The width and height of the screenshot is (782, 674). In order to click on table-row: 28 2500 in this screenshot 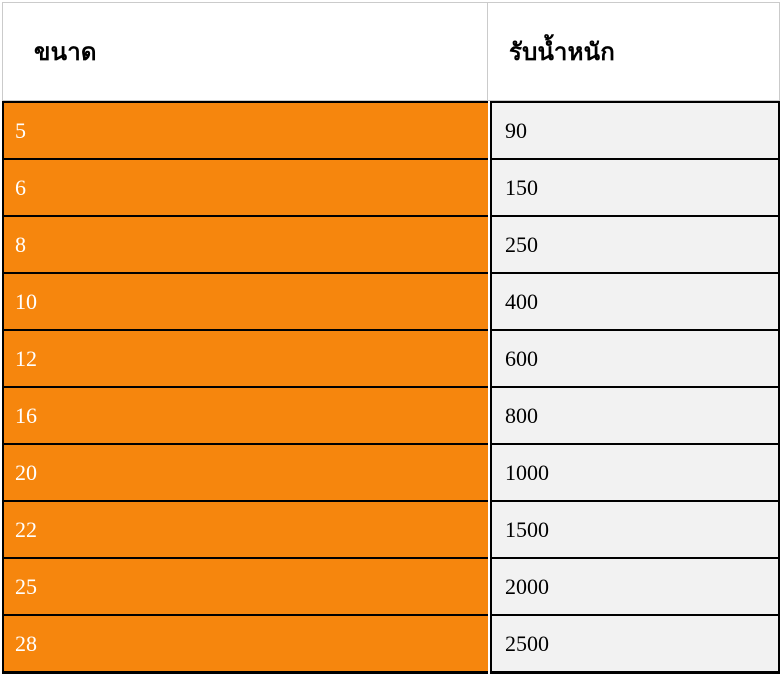, I will do `click(391, 644)`.